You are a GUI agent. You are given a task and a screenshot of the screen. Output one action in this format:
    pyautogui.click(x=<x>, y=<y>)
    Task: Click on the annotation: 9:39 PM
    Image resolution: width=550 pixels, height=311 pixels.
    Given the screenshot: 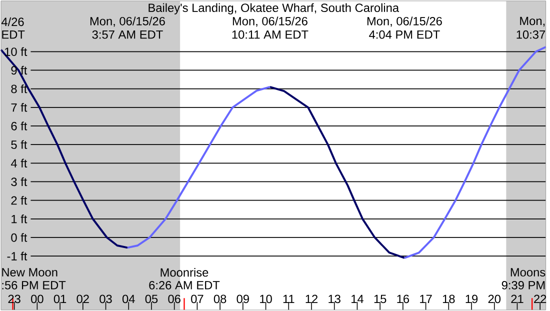 What is the action you would take?
    pyautogui.click(x=523, y=285)
    